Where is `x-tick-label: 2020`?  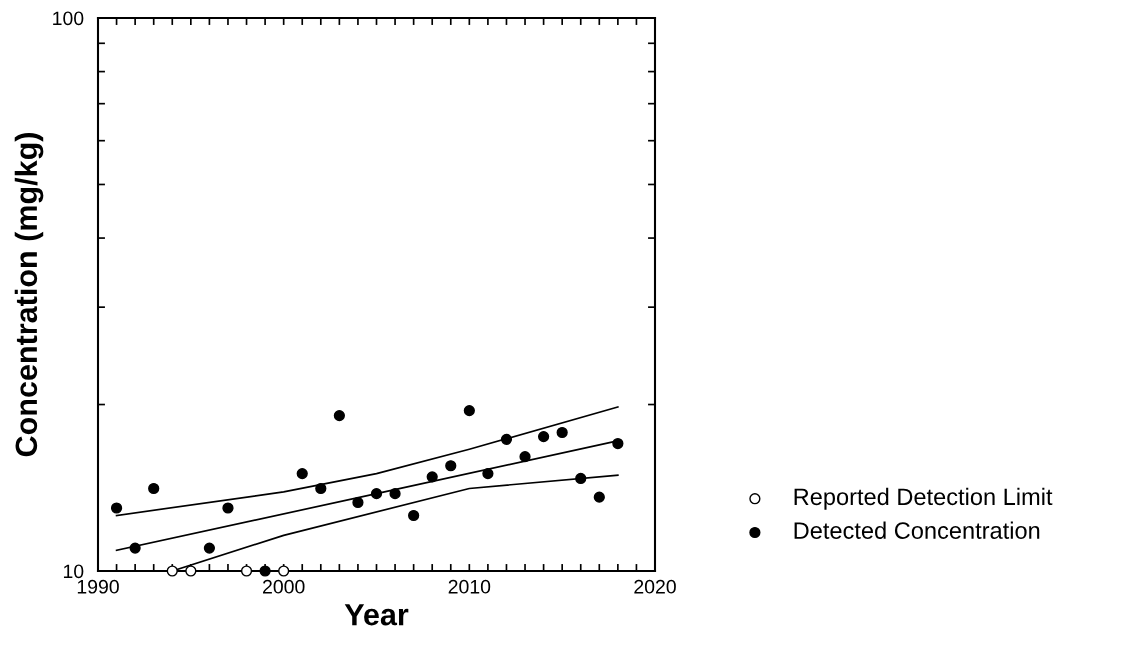 x-tick-label: 2020 is located at coordinates (655, 586).